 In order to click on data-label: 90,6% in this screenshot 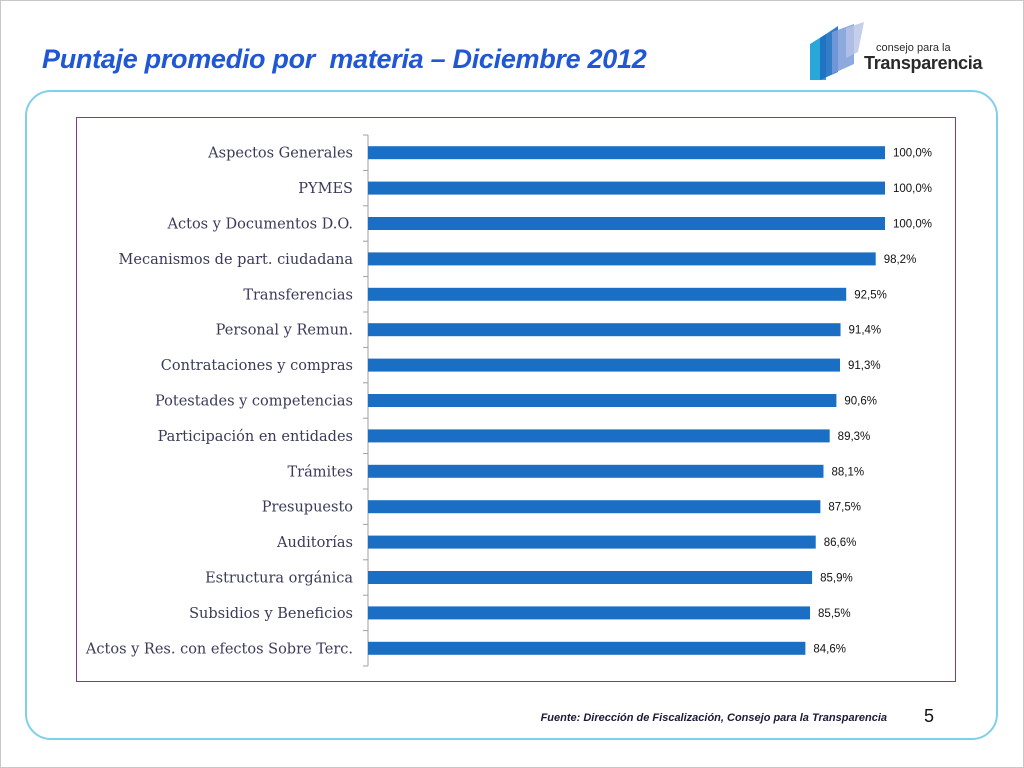, I will do `click(860, 402)`.